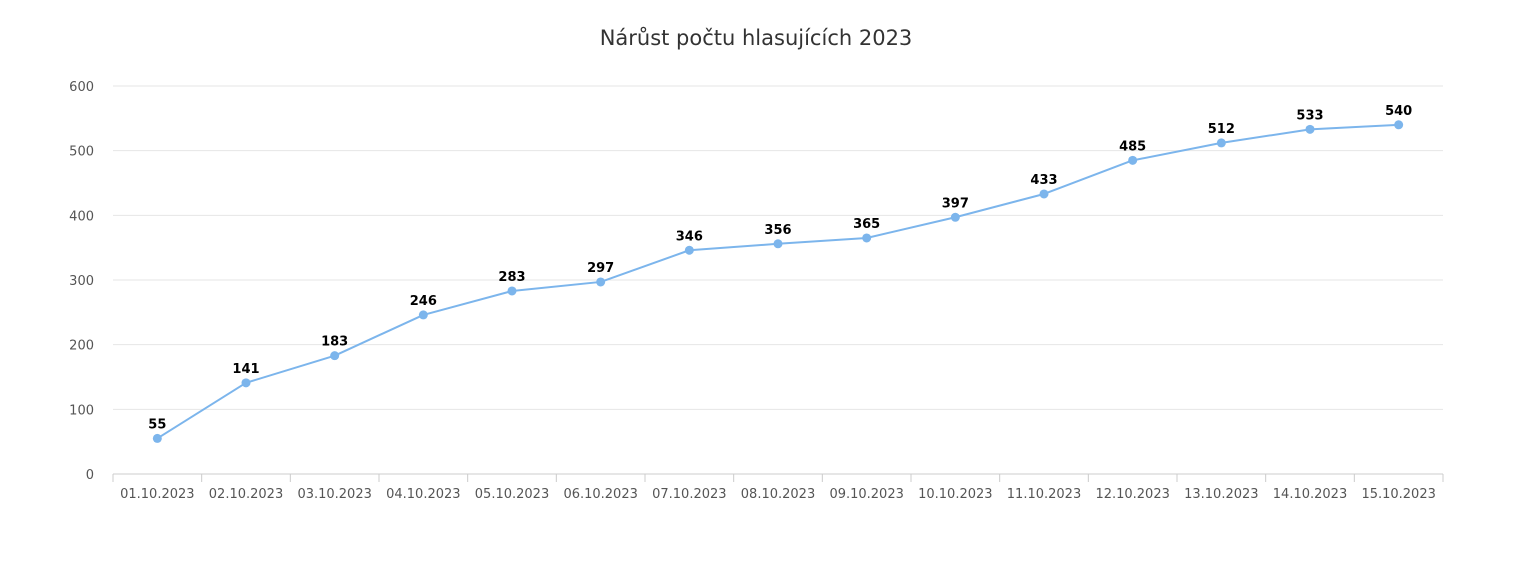  Describe the element at coordinates (1309, 115) in the screenshot. I see `data-label: 533` at that location.